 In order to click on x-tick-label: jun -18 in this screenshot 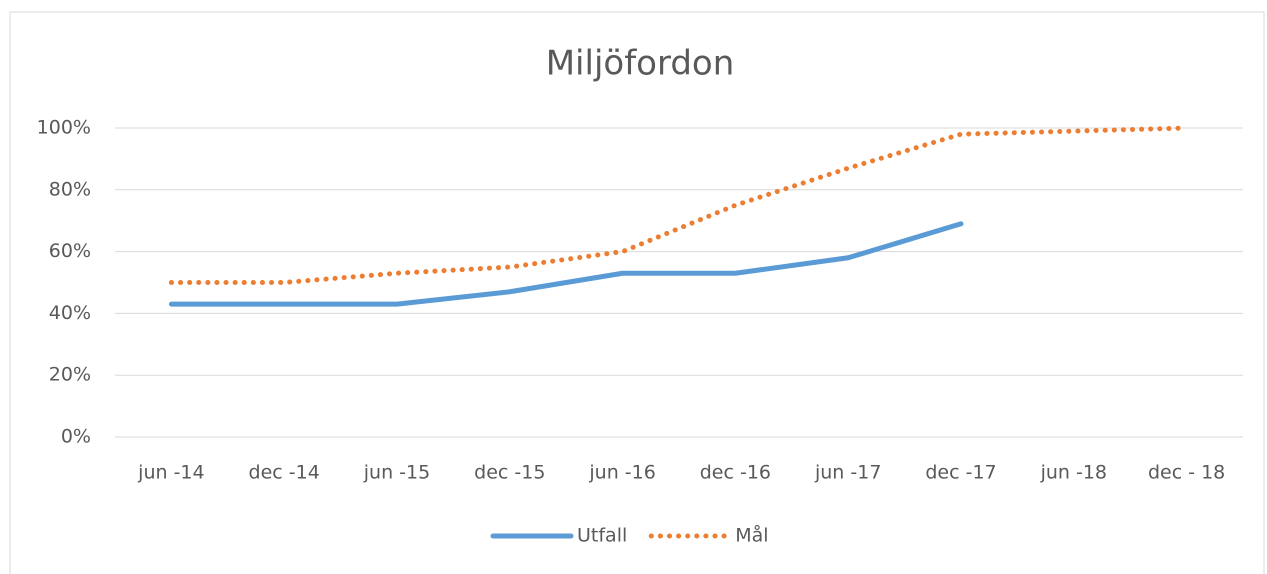, I will do `click(1073, 473)`.